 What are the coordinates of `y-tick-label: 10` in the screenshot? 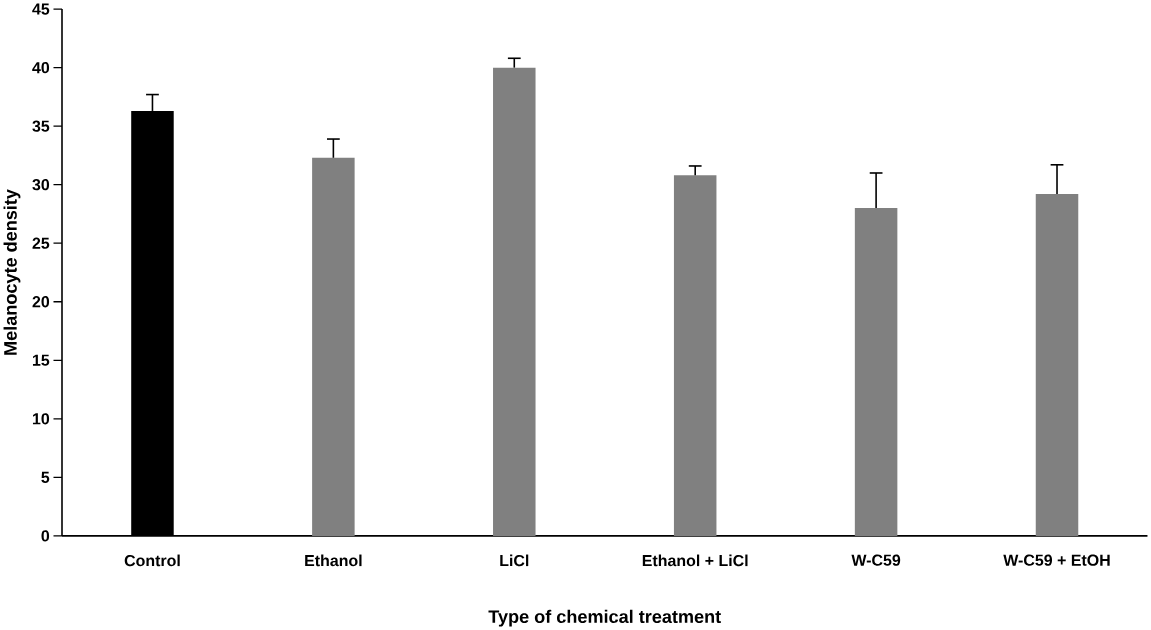 It's located at (41, 419).